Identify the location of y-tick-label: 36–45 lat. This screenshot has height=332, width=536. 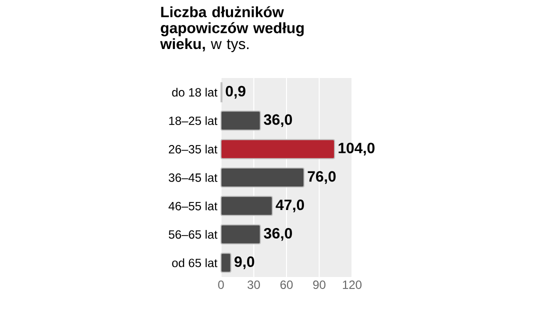
(193, 177).